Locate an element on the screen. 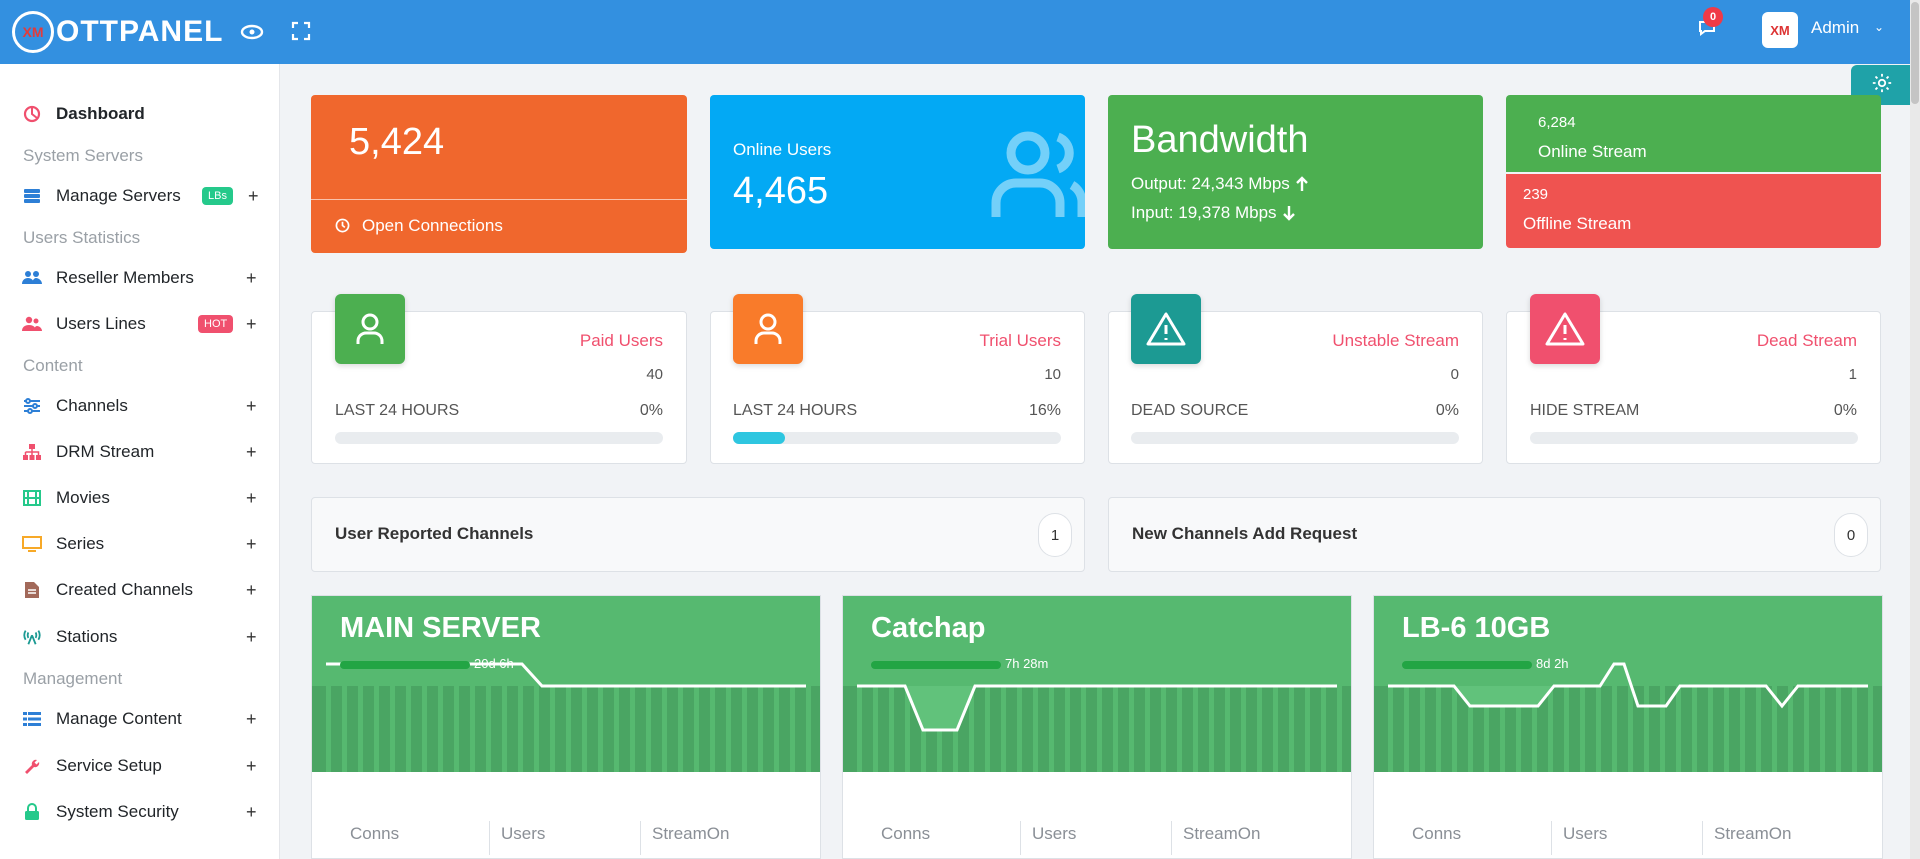 This screenshot has height=859, width=1920. sidebar is located at coordinates (140, 461).